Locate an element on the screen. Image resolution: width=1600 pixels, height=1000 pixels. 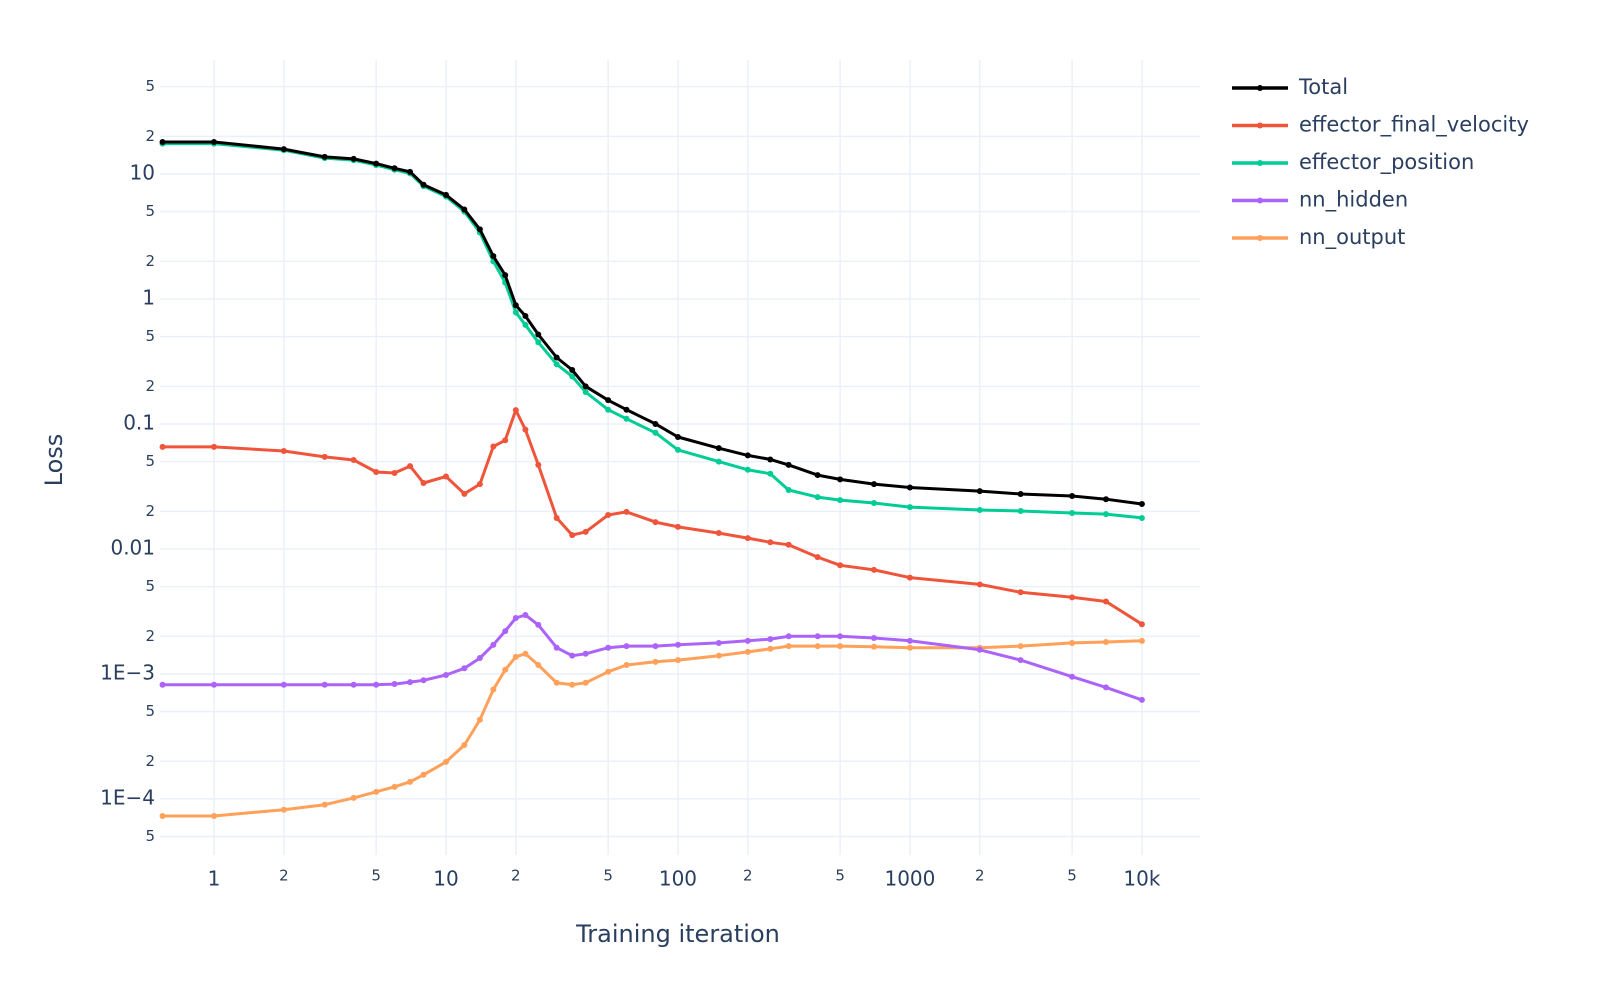
x-tick-label: 1 is located at coordinates (214, 879).